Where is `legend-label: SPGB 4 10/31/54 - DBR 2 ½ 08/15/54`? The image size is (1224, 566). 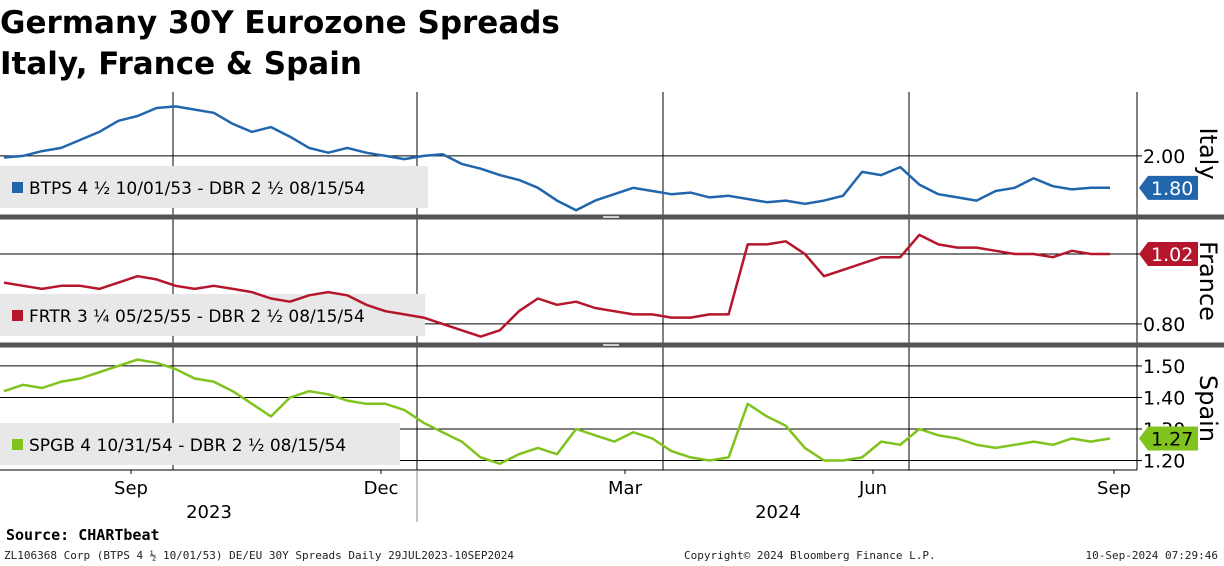 legend-label: SPGB 4 10/31/54 - DBR 2 ½ 08/15/54 is located at coordinates (187, 446).